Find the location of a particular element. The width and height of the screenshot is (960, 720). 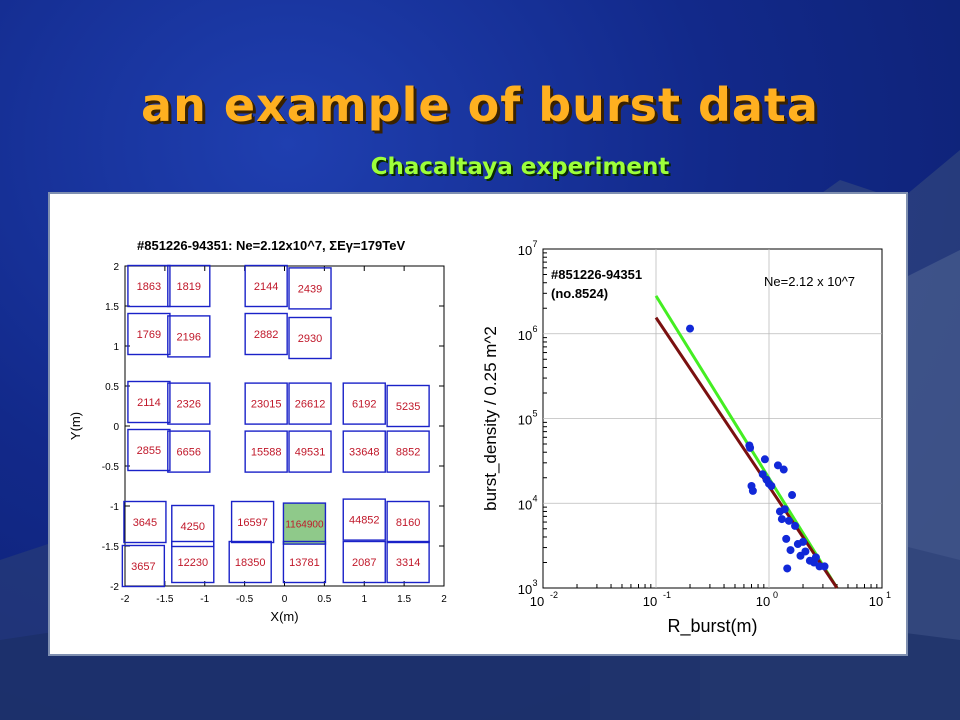

cell-value: 2930 is located at coordinates (310, 339).